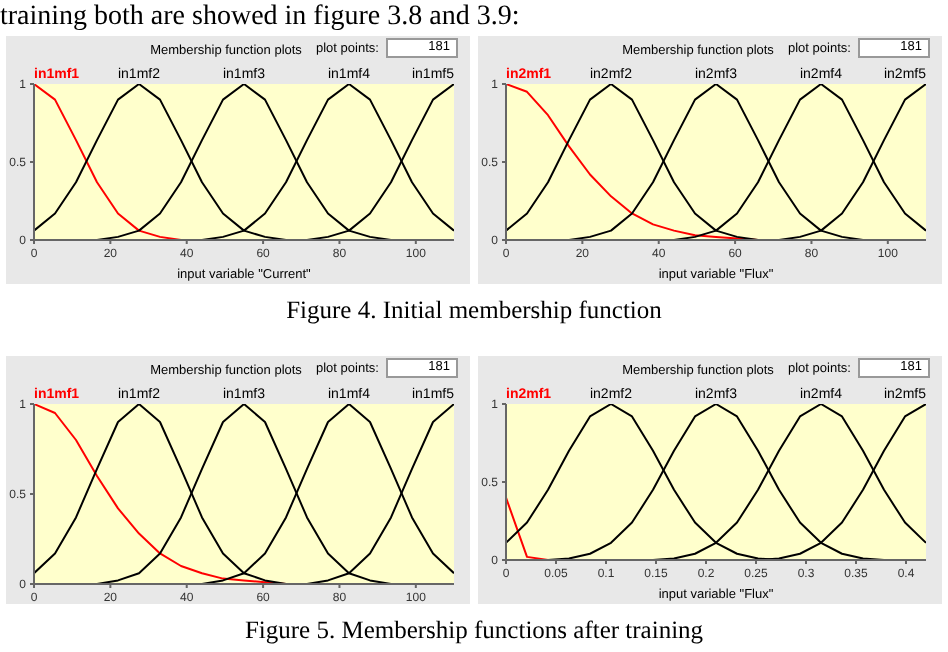  I want to click on caption: Figure 5. Membership functions after training, so click(474, 631).